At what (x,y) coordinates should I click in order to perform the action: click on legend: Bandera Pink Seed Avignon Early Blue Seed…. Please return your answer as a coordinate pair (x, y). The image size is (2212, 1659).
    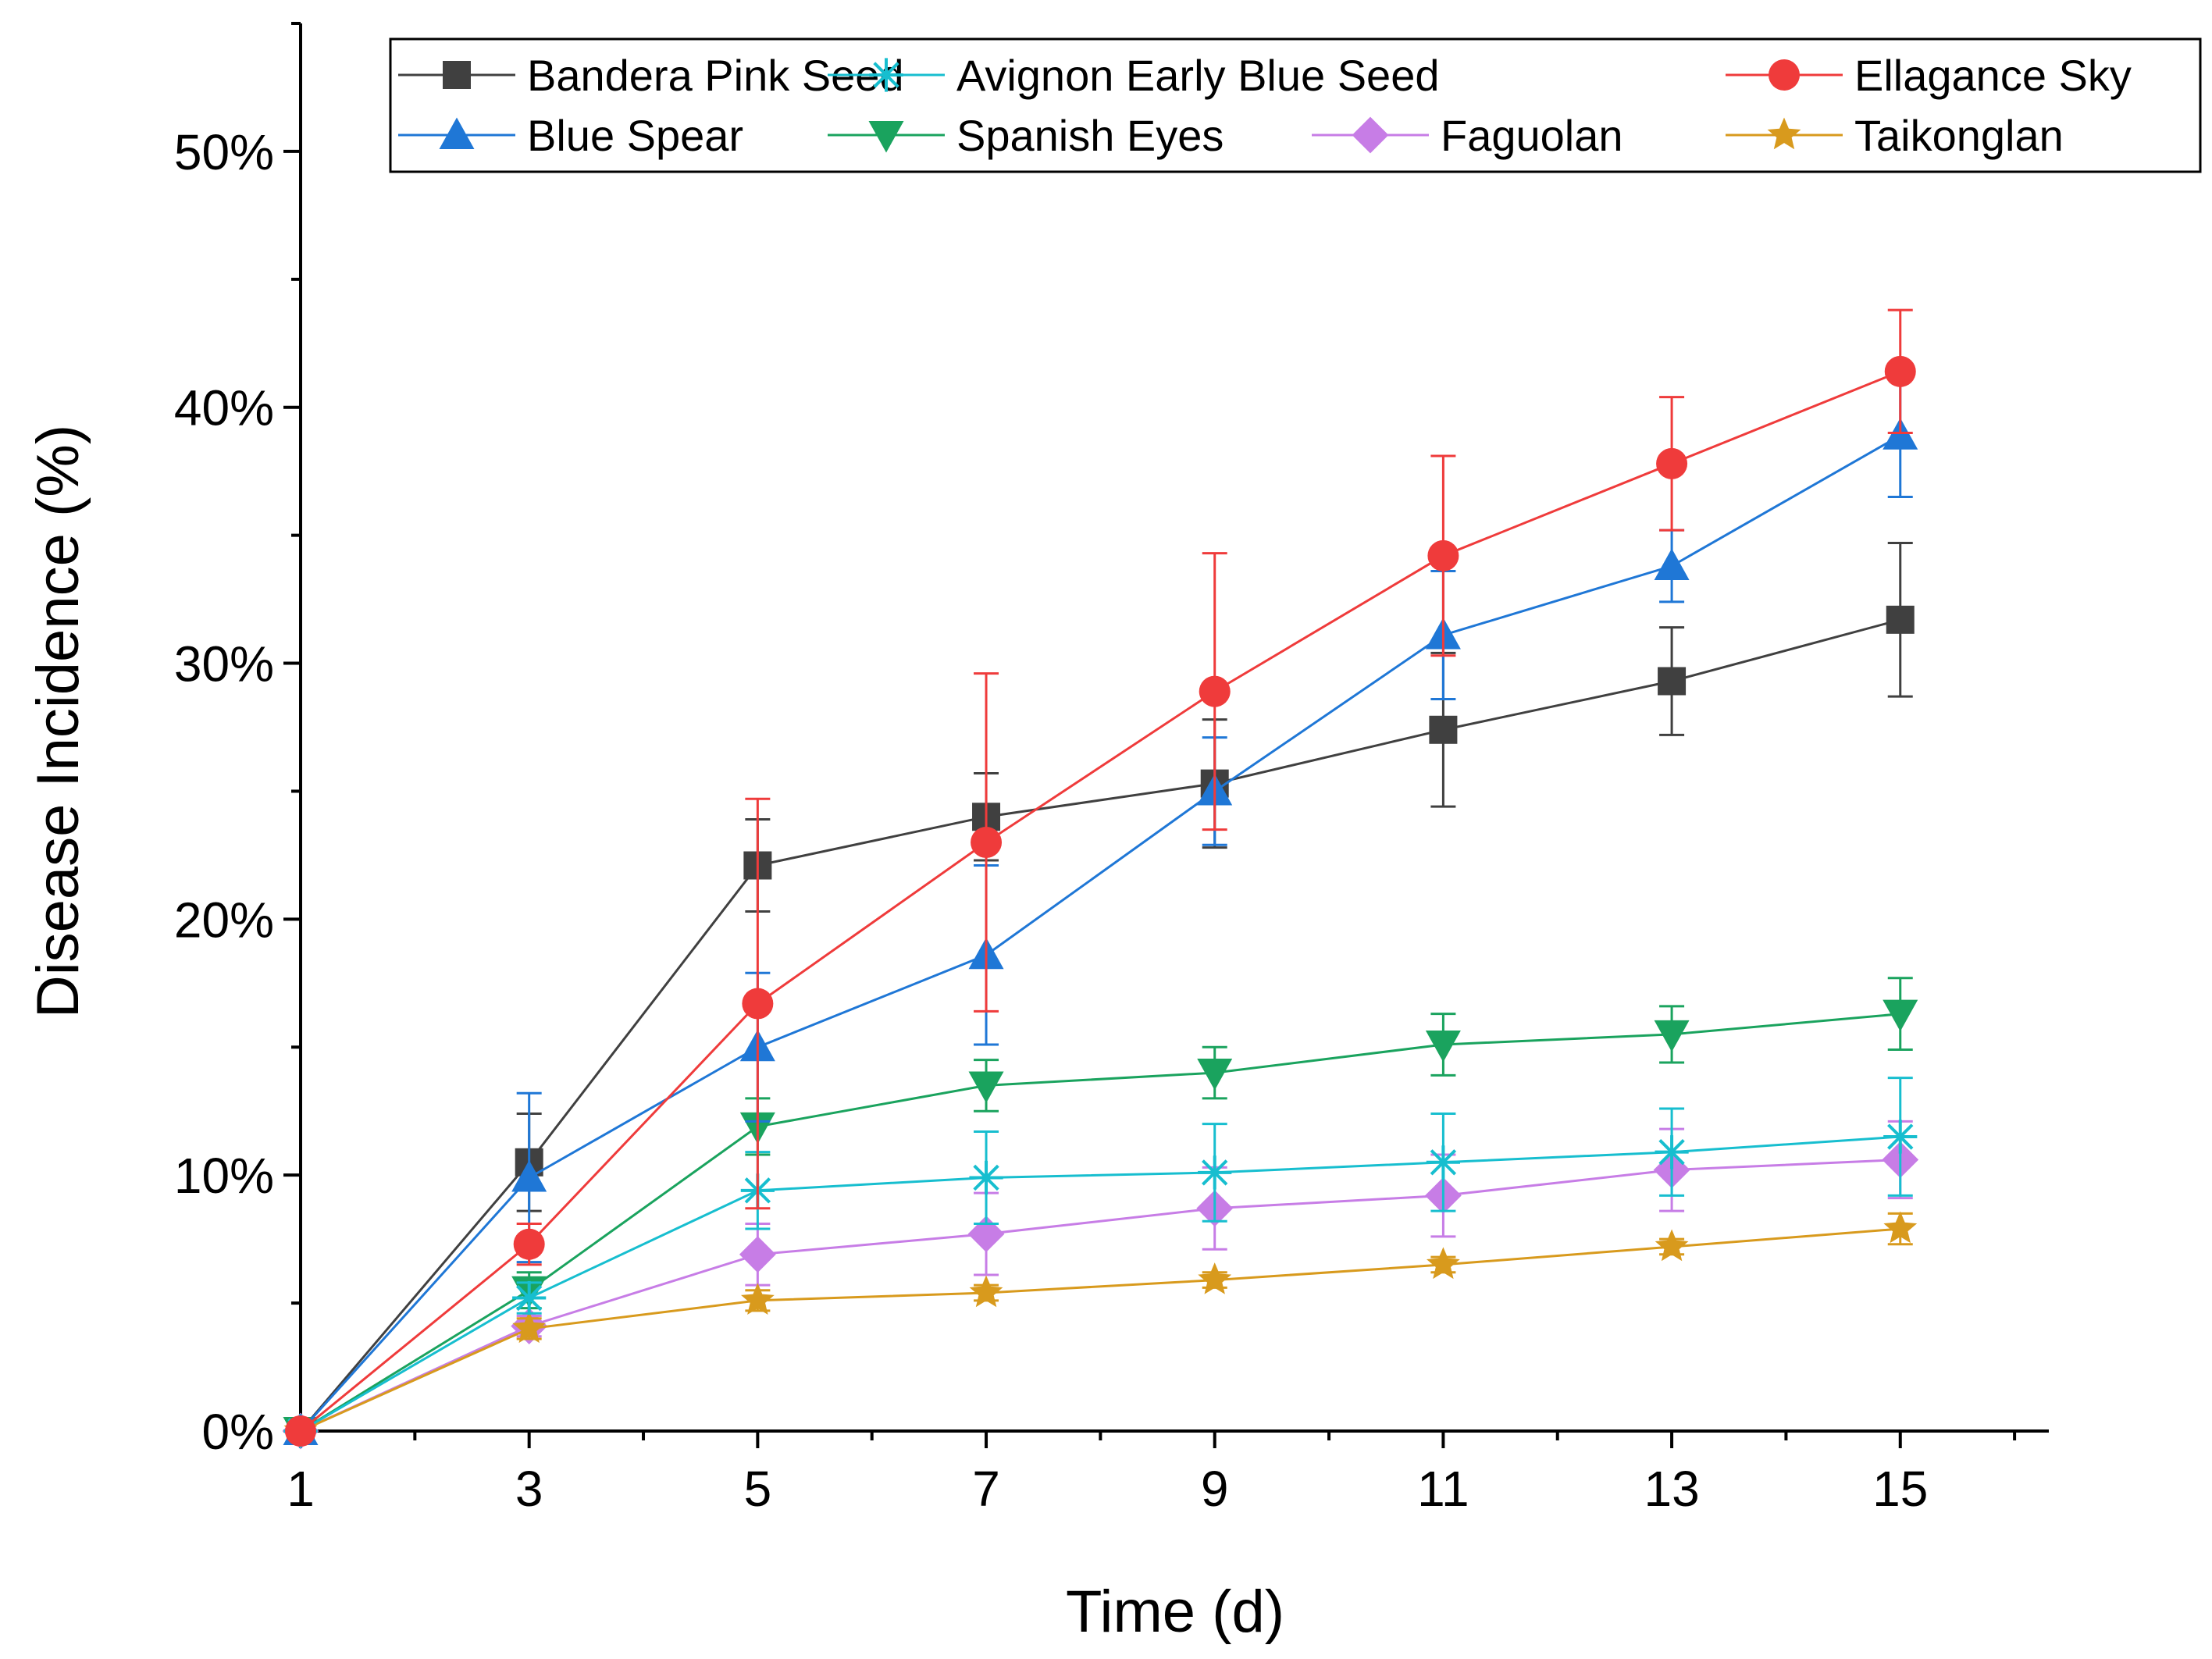
    Looking at the image, I should click on (1296, 105).